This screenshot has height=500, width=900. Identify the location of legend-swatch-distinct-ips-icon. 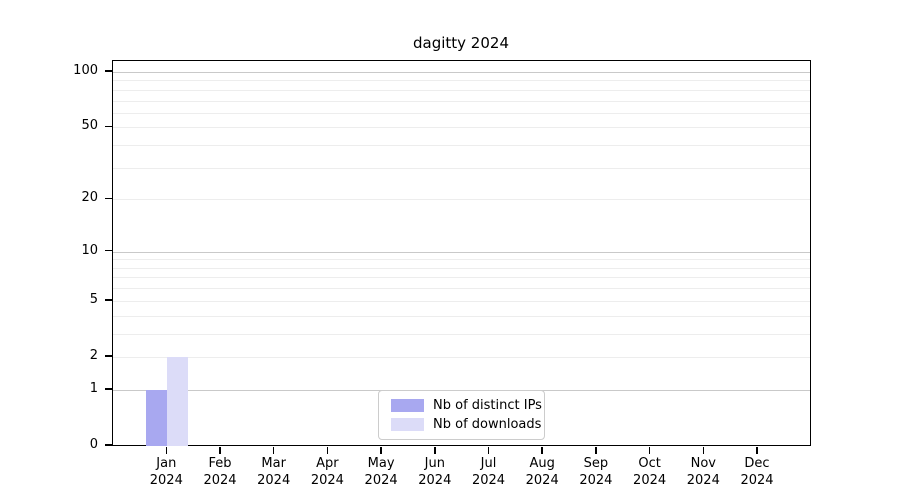
(407, 405).